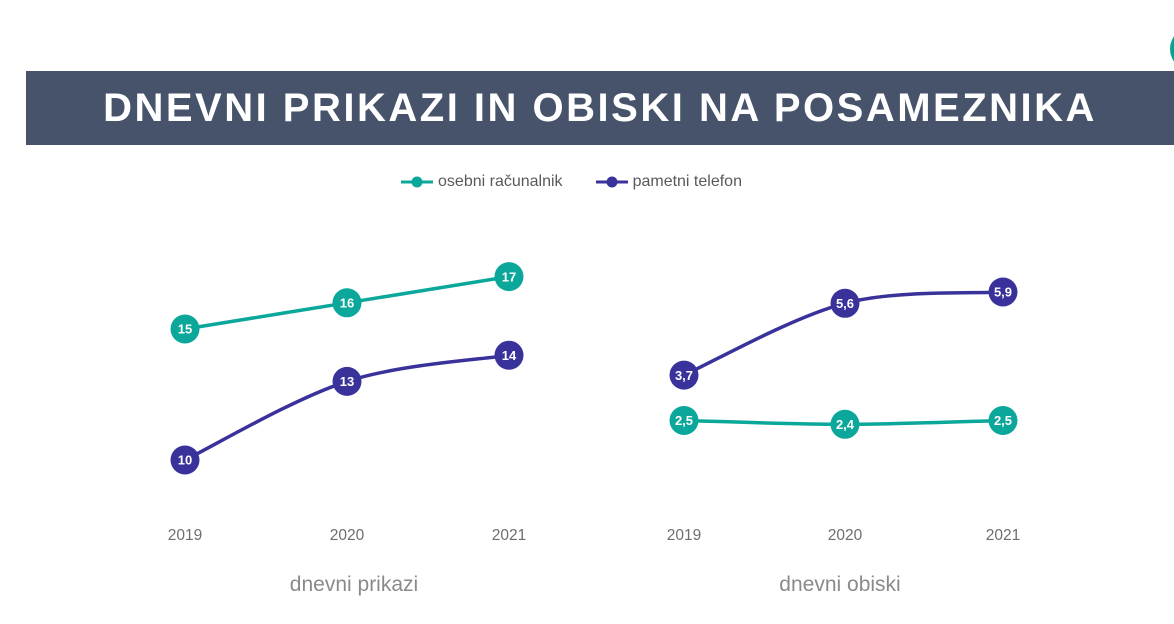  I want to click on data-point-label: 17, so click(509, 276).